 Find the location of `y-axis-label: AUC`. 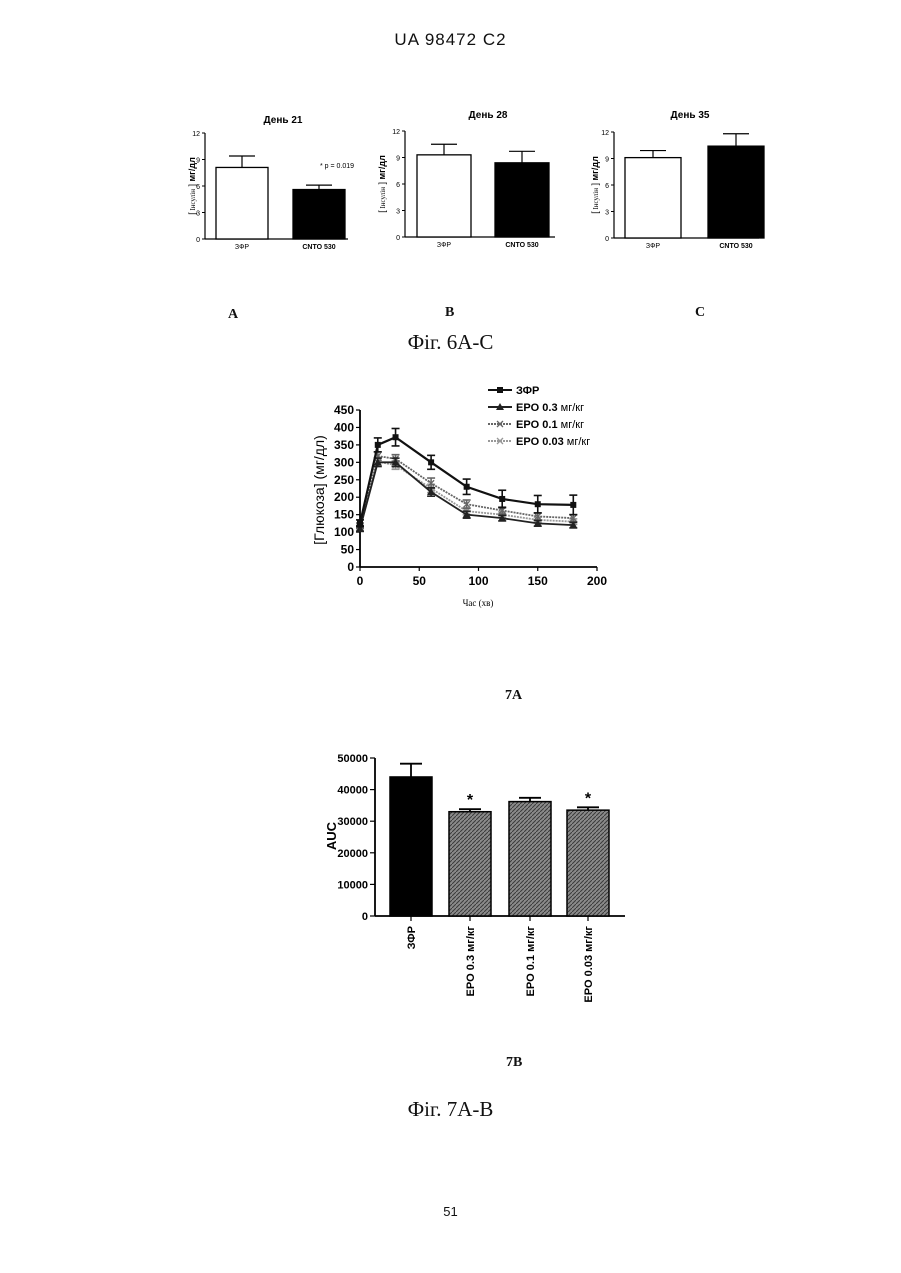

y-axis-label: AUC is located at coordinates (331, 835).